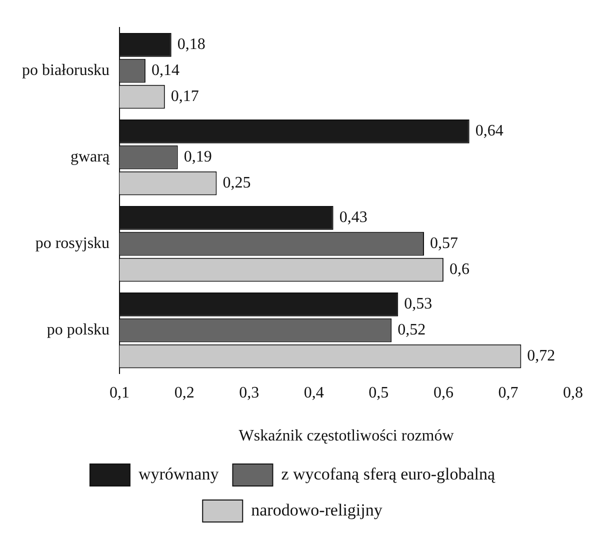  Describe the element at coordinates (508, 393) in the screenshot. I see `x-tick-label: 0,7` at that location.